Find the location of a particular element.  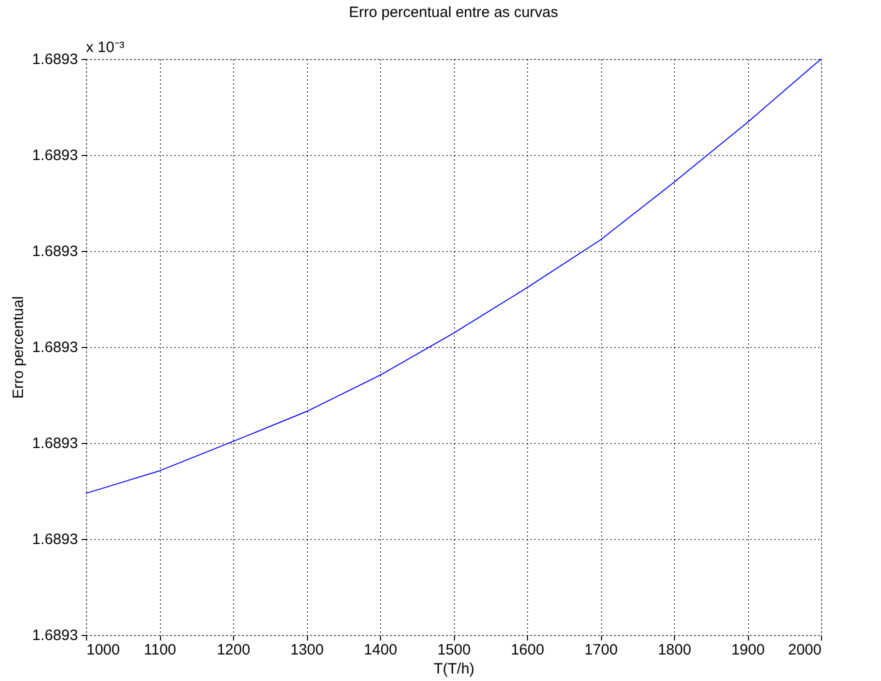

x-tick-label: 1700 is located at coordinates (601, 650).